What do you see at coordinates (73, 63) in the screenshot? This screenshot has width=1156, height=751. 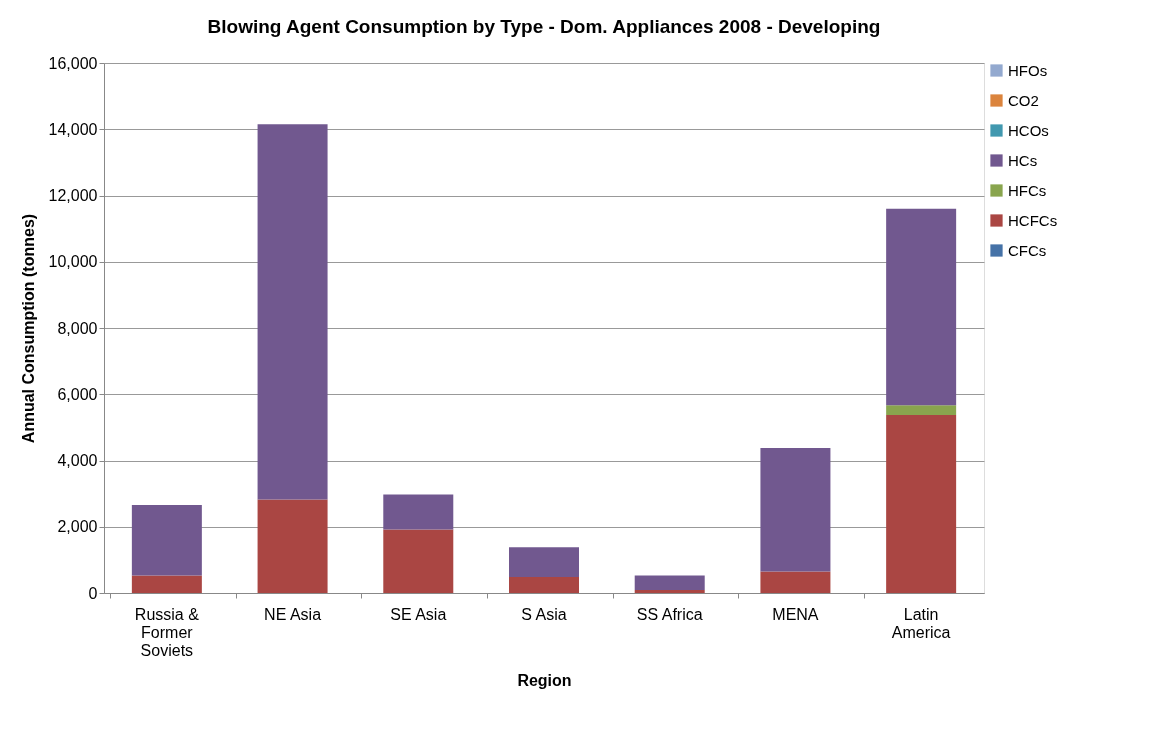 I see `y-tick-label: 16,000` at bounding box center [73, 63].